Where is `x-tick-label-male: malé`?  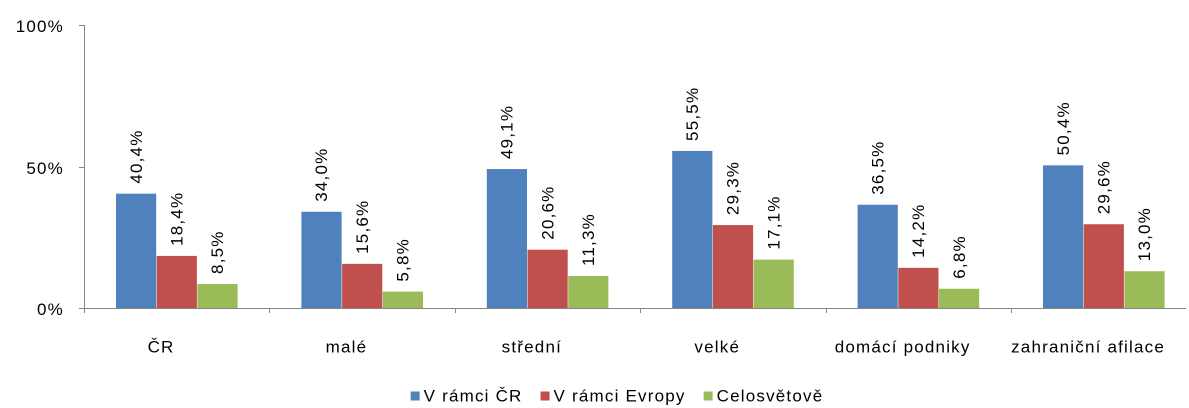
x-tick-label-male: malé is located at coordinates (347, 347).